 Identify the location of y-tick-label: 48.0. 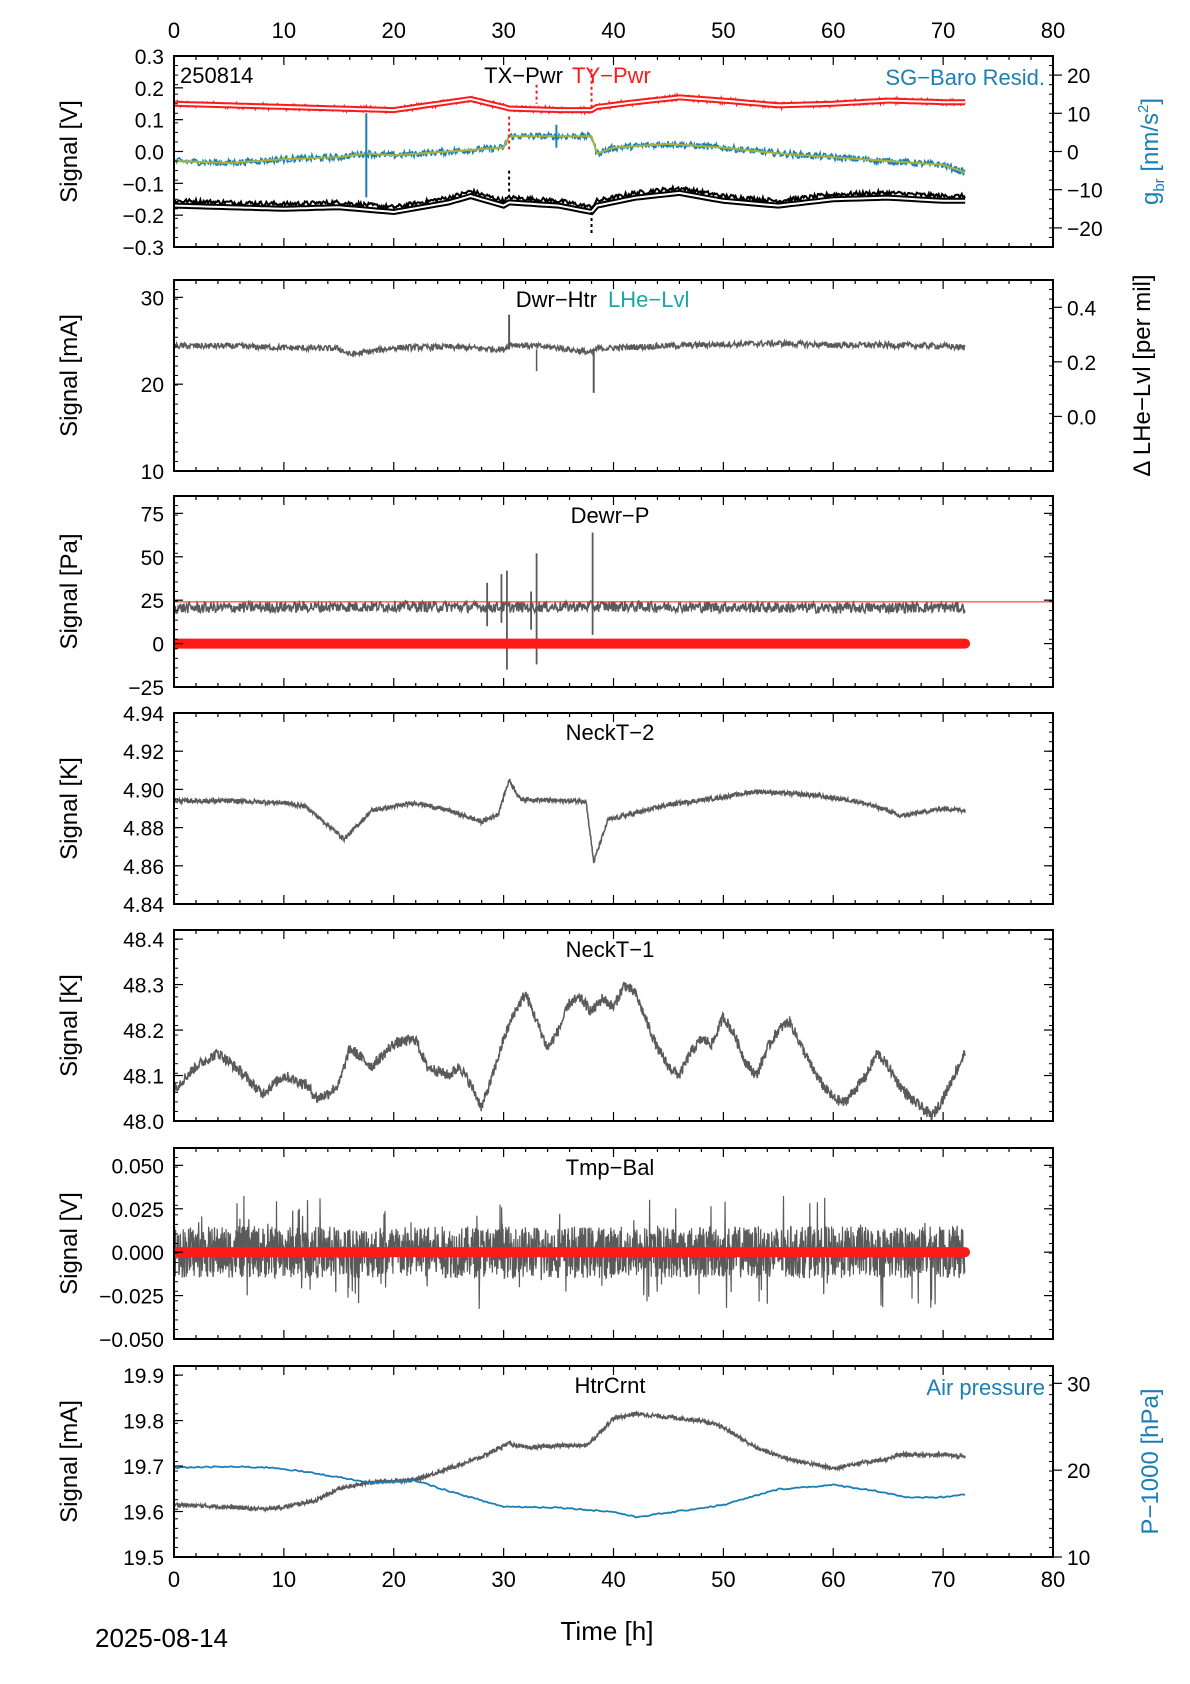
(143, 1122).